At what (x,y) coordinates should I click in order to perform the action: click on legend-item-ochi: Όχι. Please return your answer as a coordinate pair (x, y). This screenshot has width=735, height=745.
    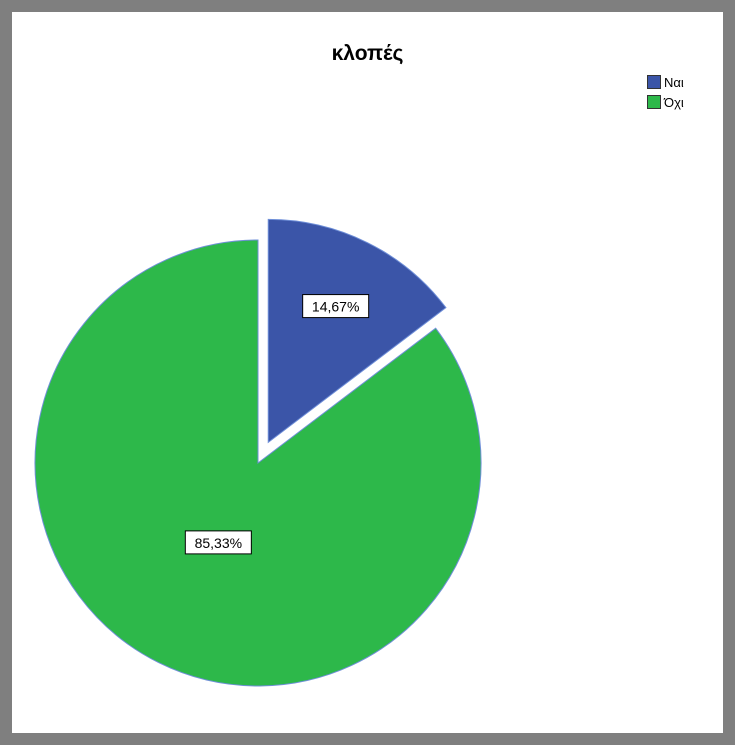
    Looking at the image, I should click on (665, 102).